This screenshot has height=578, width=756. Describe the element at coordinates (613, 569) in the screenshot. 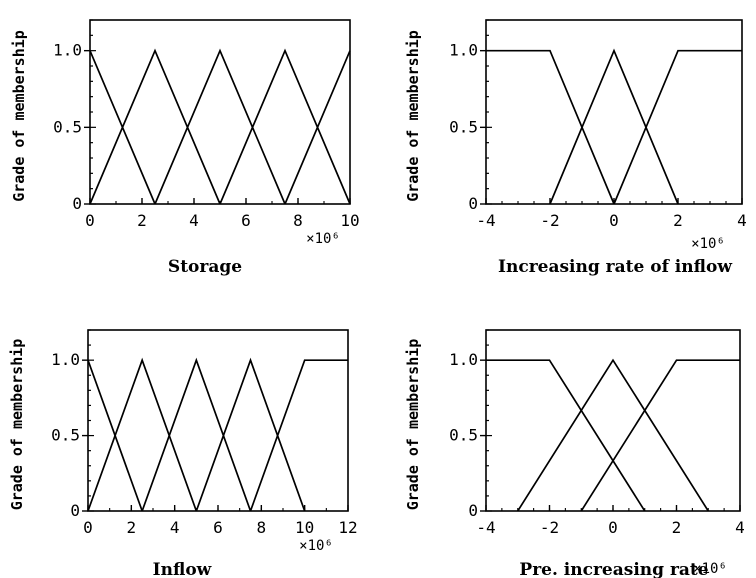

I see `x-axis-label: Pre. increasing rate` at that location.